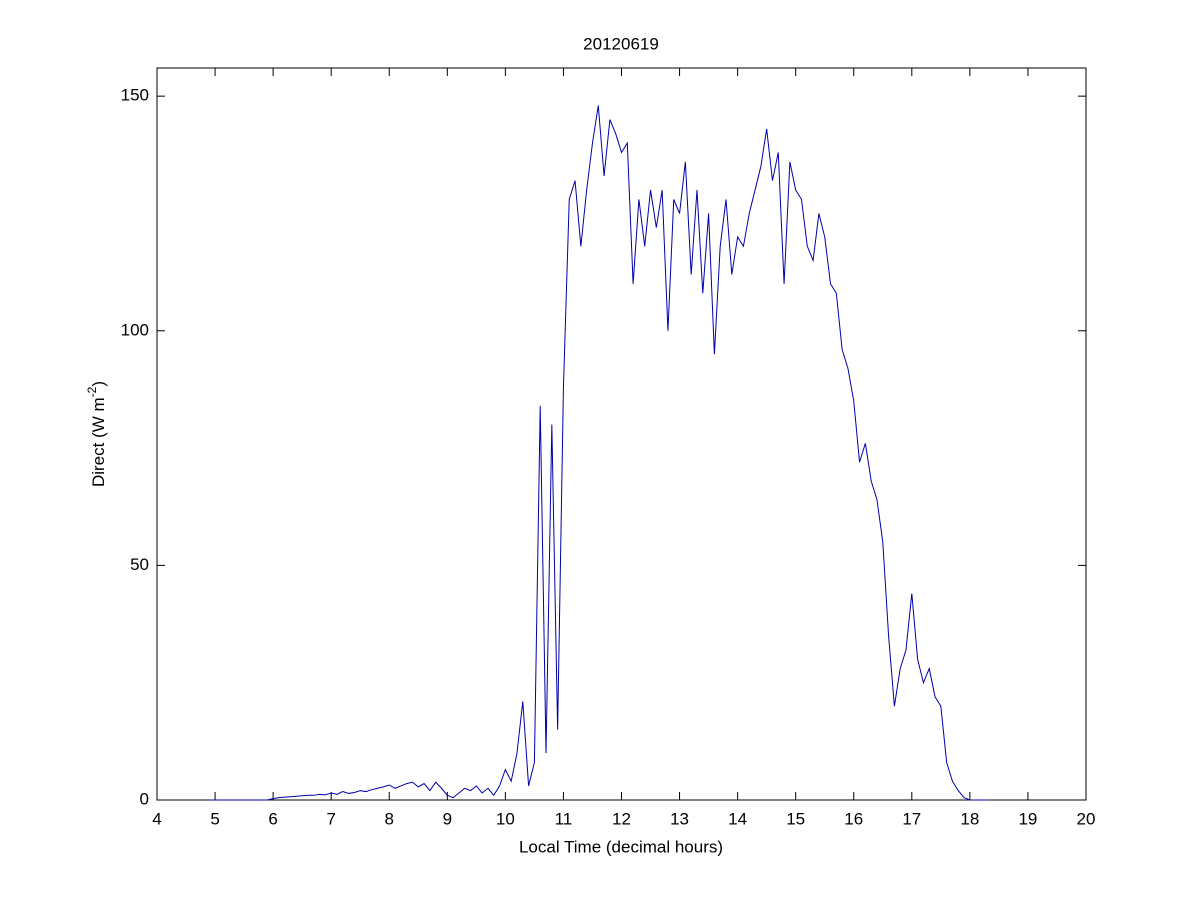 This screenshot has width=1200, height=900. I want to click on y-tick-label: 100, so click(135, 329).